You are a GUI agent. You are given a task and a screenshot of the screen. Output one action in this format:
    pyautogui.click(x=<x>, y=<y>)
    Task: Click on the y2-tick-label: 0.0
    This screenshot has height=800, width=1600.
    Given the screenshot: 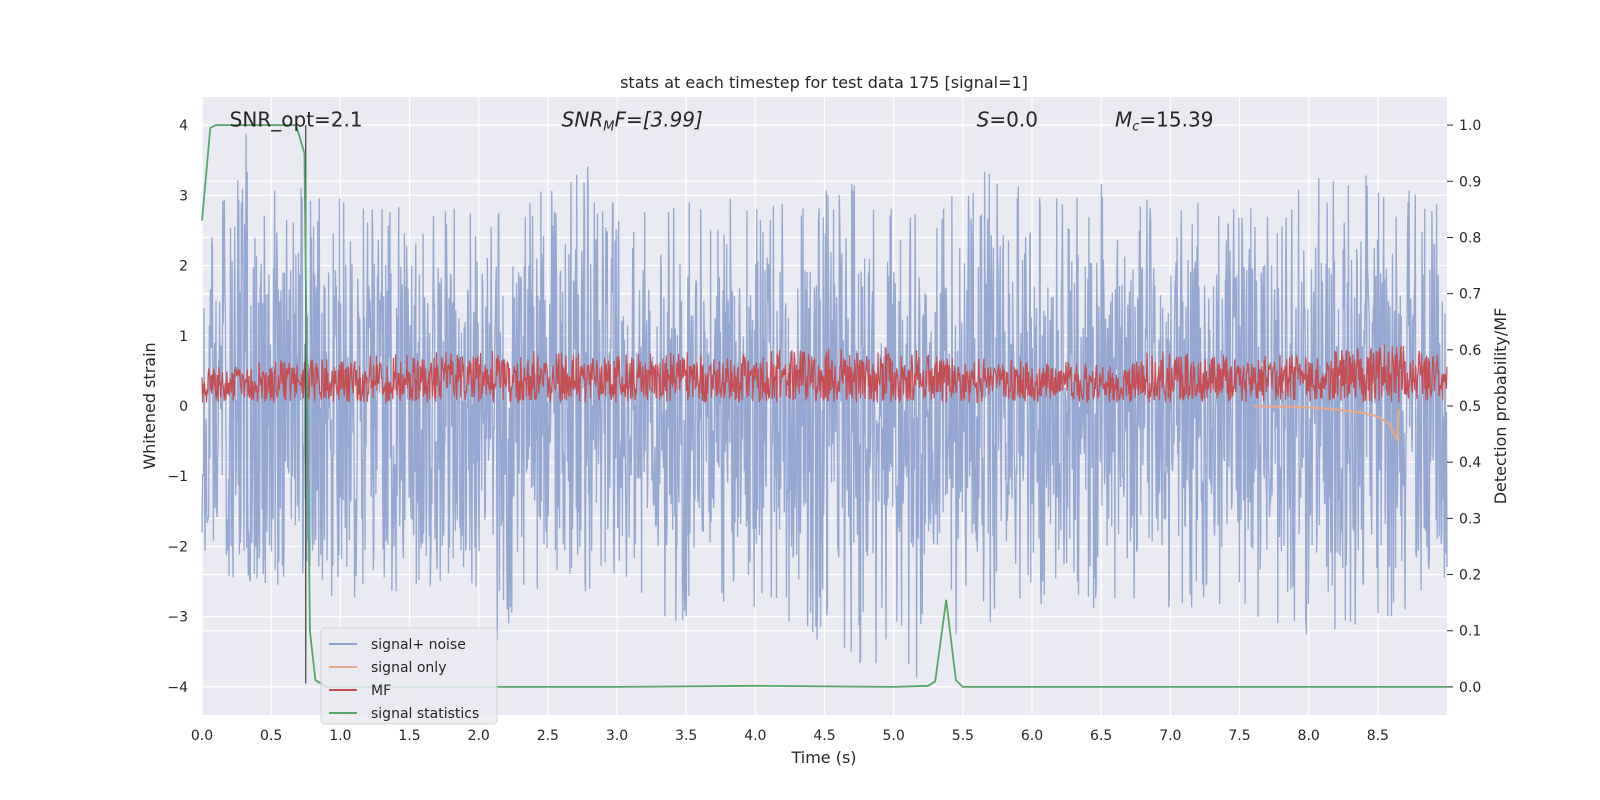 What is the action you would take?
    pyautogui.click(x=1470, y=688)
    